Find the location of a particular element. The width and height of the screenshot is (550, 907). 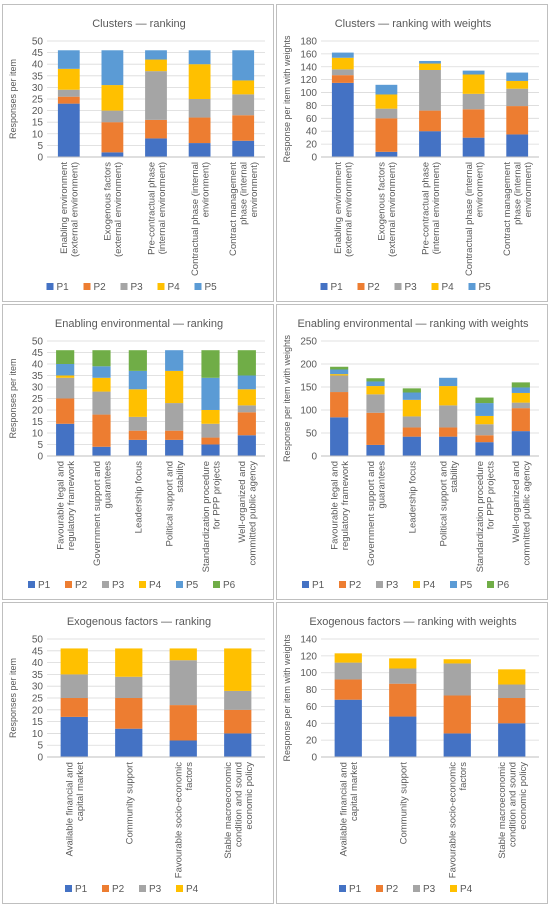

y-tick-label: 50 is located at coordinates (312, 433).